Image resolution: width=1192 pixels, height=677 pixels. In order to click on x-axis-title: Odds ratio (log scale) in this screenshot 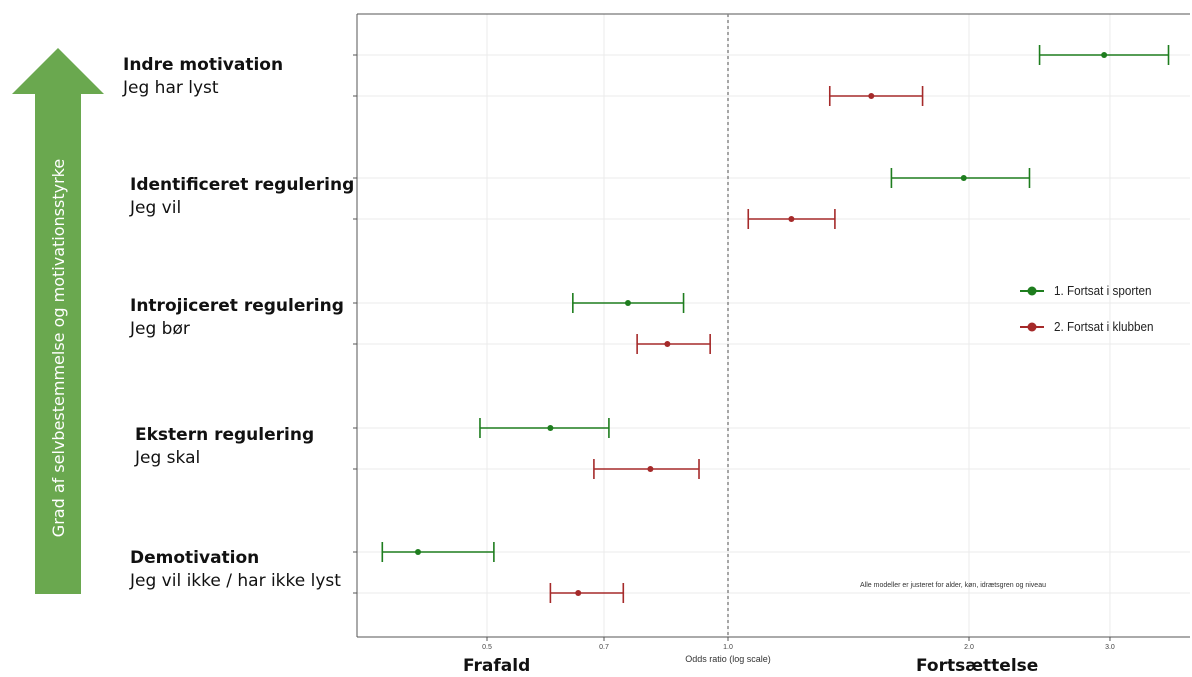, I will do `click(728, 659)`.